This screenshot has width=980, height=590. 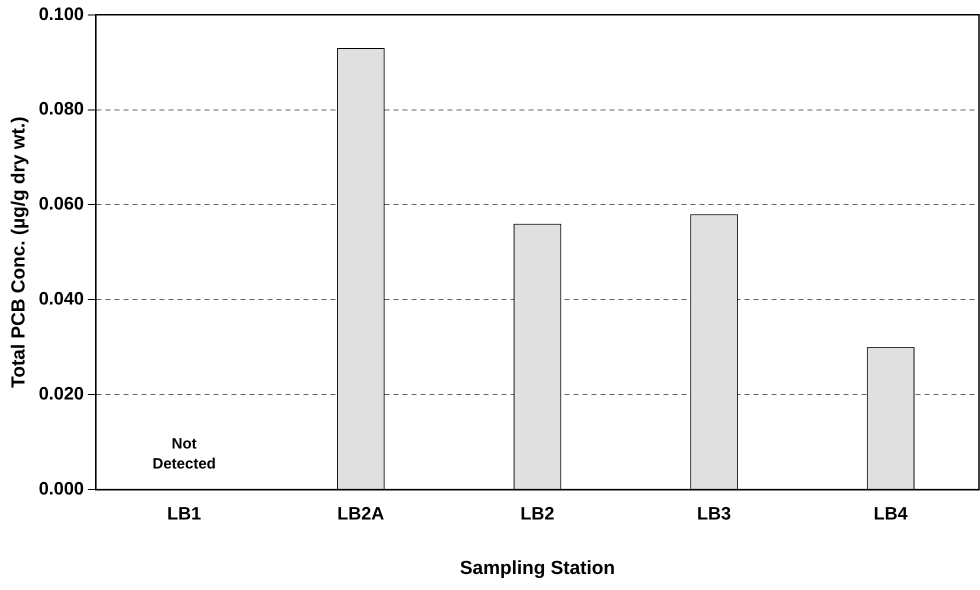 What do you see at coordinates (61, 298) in the screenshot?
I see `y-tick-label: 0.040` at bounding box center [61, 298].